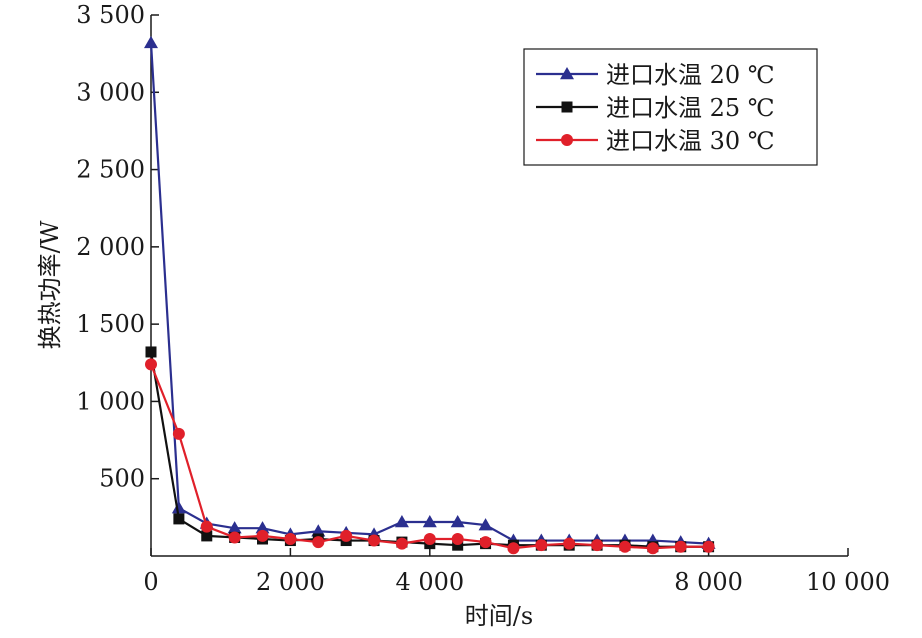  Describe the element at coordinates (499, 616) in the screenshot. I see `x-axis-label: 时间/s` at that location.